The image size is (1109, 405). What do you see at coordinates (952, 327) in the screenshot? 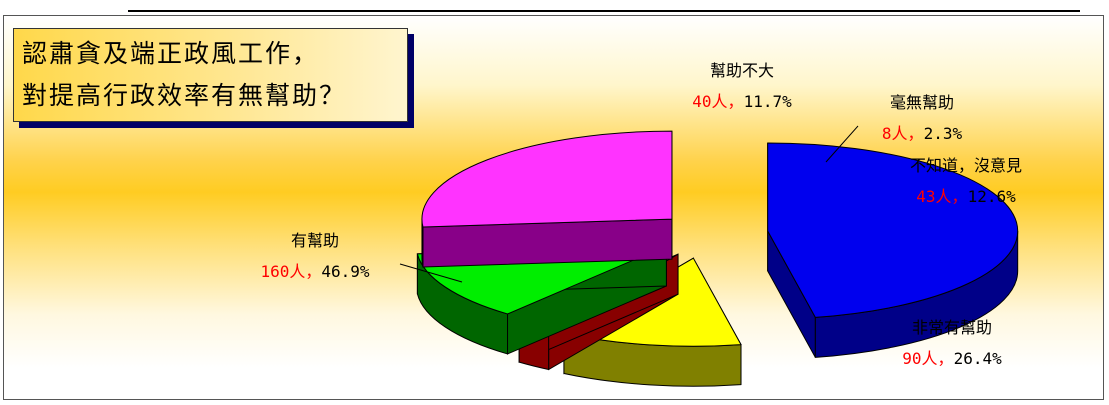
I see `slice-category-label: 非常有幫助` at bounding box center [952, 327].